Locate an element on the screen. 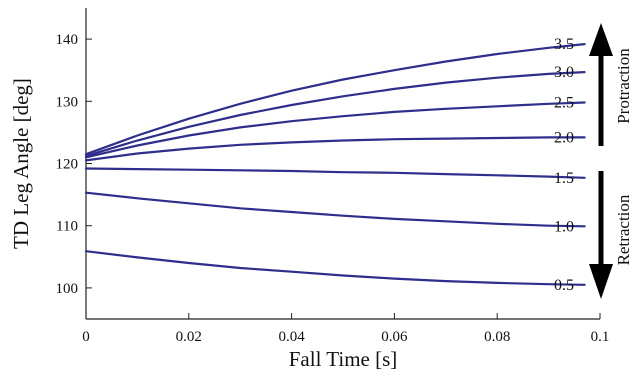 Image resolution: width=638 pixels, height=381 pixels. y-axis-label: TD Leg Angle [deg] is located at coordinates (21, 163).